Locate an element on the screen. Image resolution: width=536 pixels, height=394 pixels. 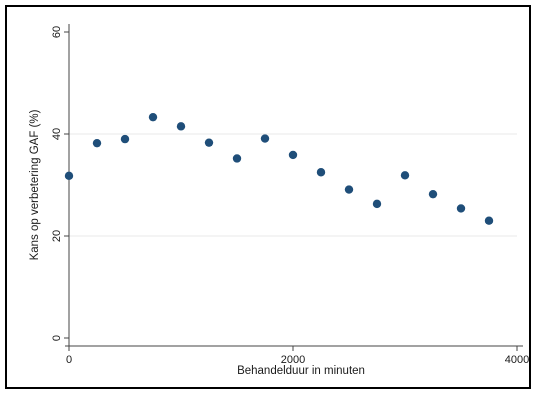
x-tick-label-2000: 2000 is located at coordinates (293, 360).